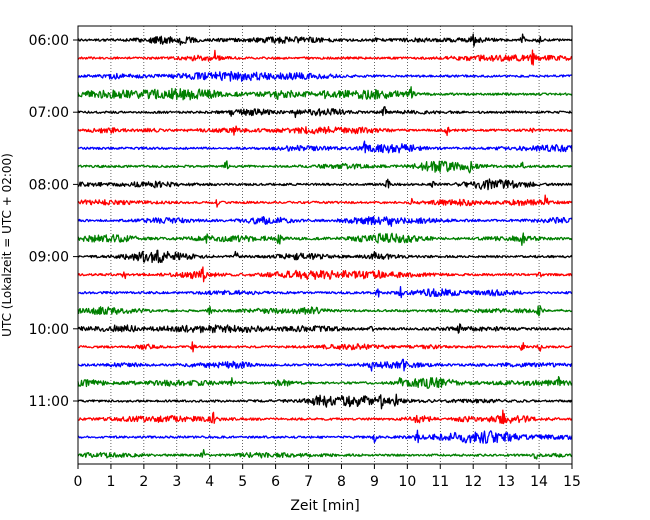 The image size is (650, 520). I want to click on y-tick-label: 08:00, so click(49, 185).